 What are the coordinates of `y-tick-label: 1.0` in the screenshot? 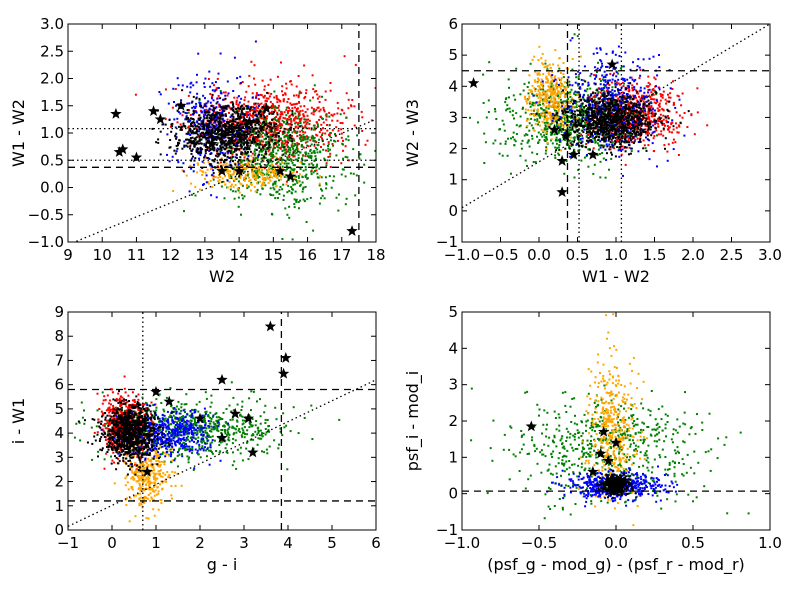 It's located at (52, 133).